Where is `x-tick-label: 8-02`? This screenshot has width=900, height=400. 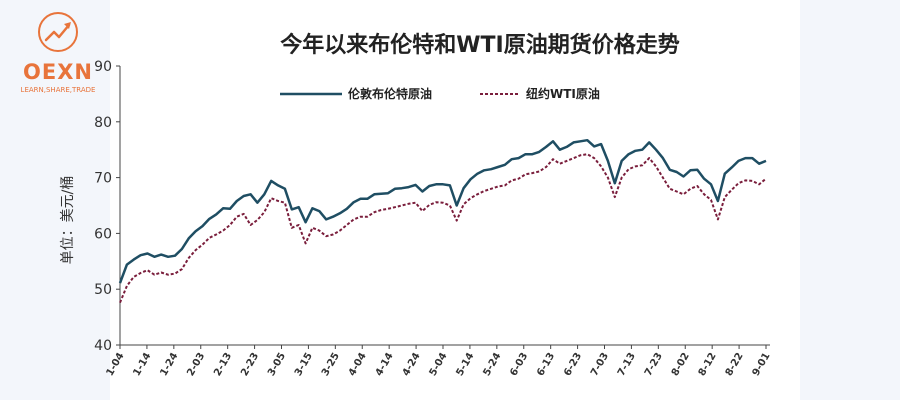 x-tick-label: 8-02 is located at coordinates (681, 364).